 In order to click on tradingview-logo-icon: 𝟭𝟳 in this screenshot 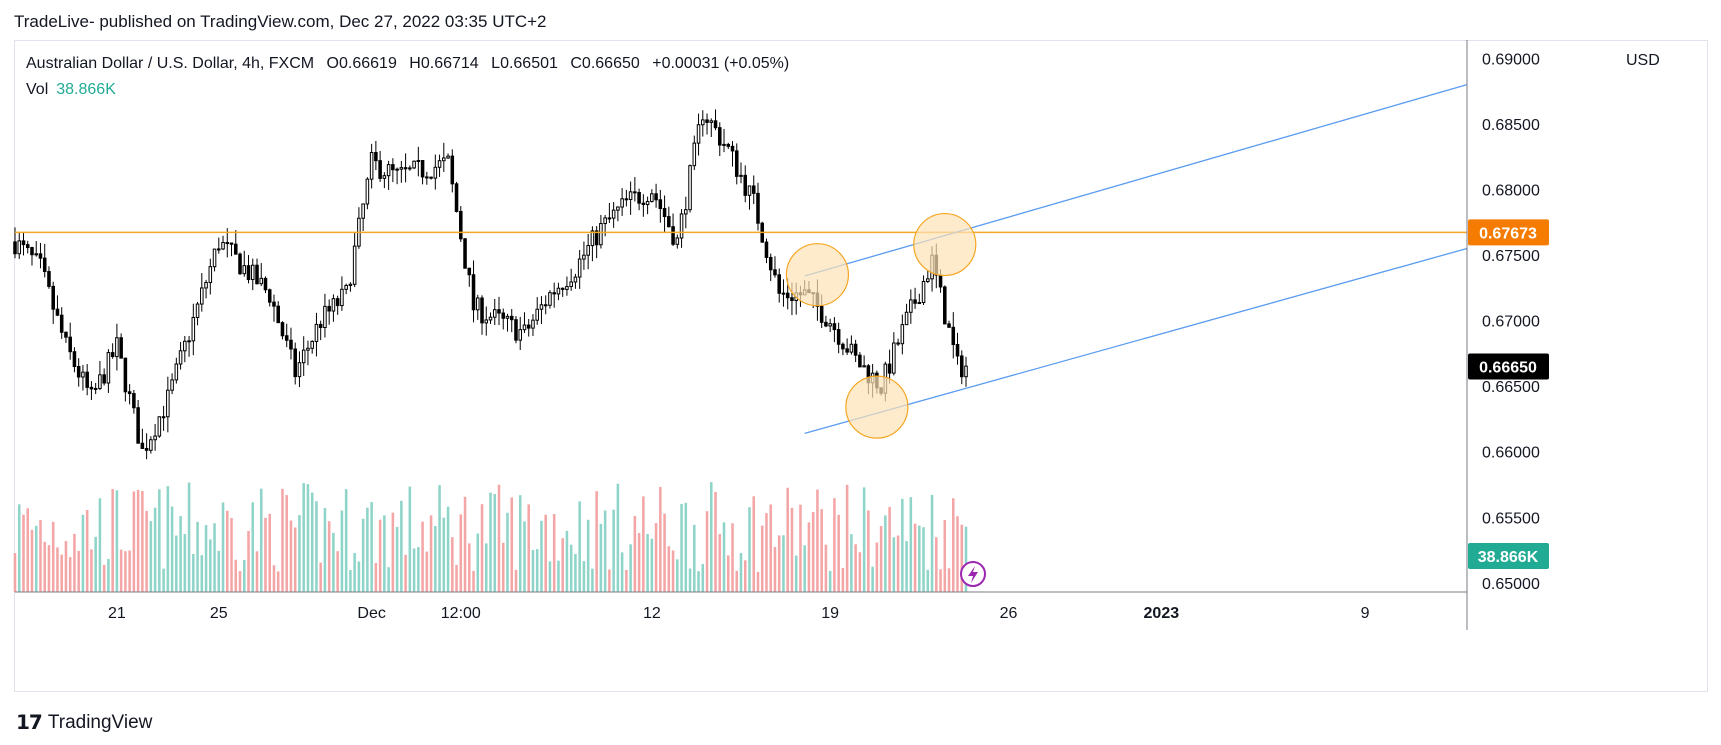, I will do `click(29, 723)`.